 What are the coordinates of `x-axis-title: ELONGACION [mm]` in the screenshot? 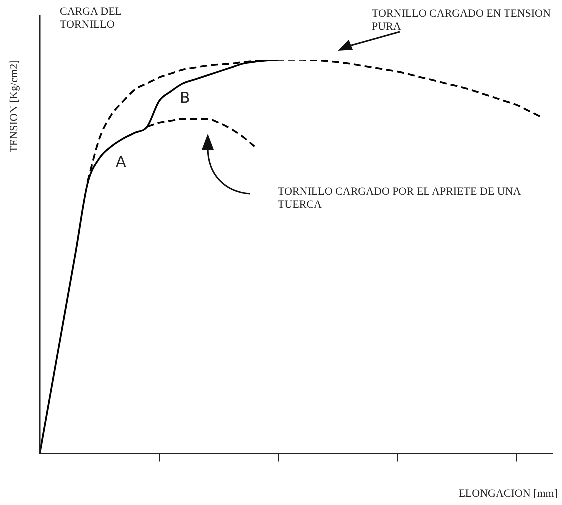 It's located at (508, 494).